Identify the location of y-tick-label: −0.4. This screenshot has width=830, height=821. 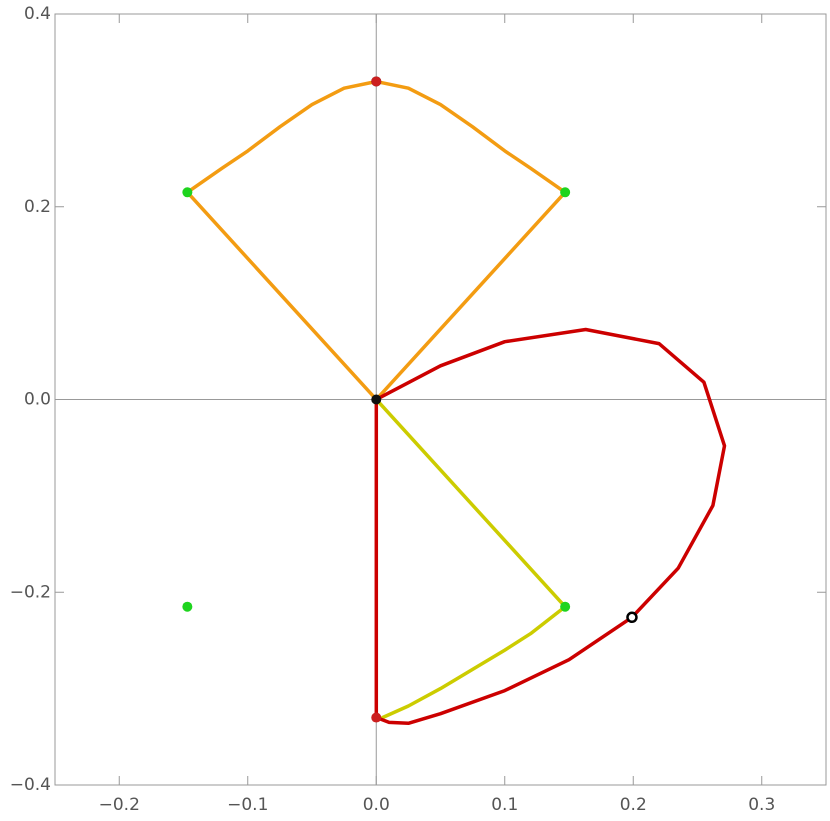
(30, 785).